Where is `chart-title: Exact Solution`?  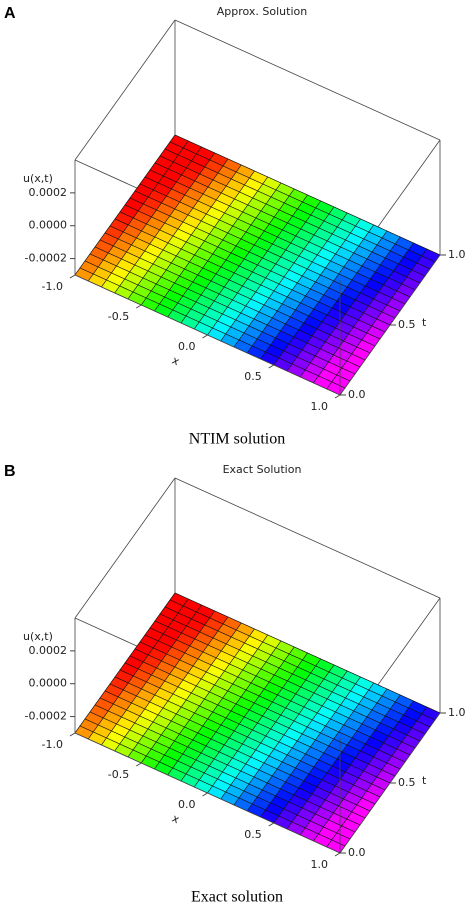
chart-title: Exact Solution is located at coordinates (262, 469).